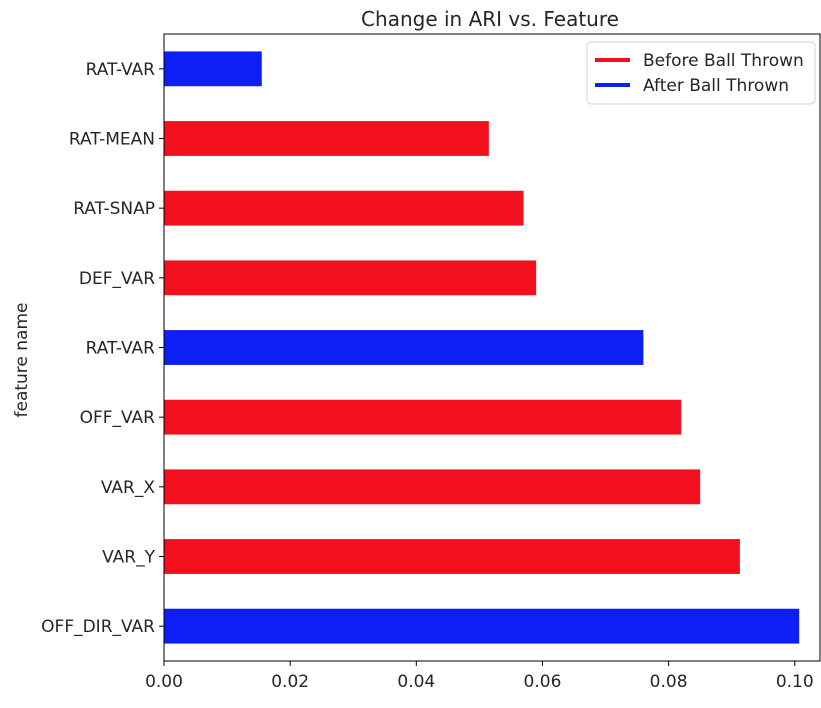 This screenshot has width=821, height=708. I want to click on y-tick-label: OFF_DIR_VAR, so click(98, 627).